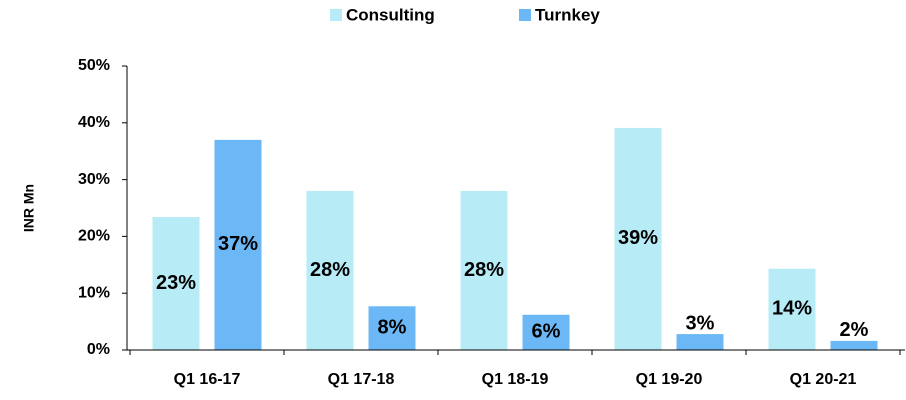 The width and height of the screenshot is (906, 400). Describe the element at coordinates (515, 379) in the screenshot. I see `x-tick-label: Q1 18-19` at that location.